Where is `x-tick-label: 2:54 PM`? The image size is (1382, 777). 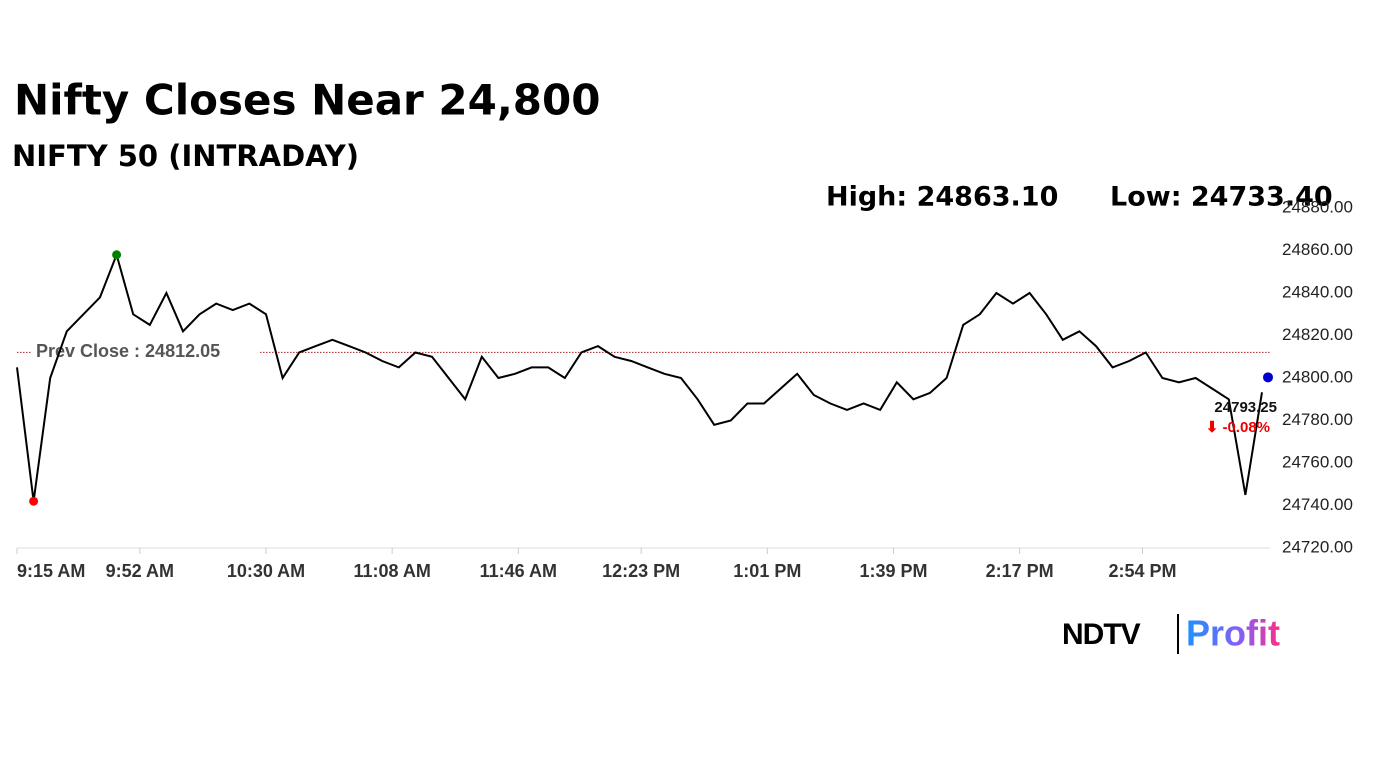 x-tick-label: 2:54 PM is located at coordinates (1142, 571).